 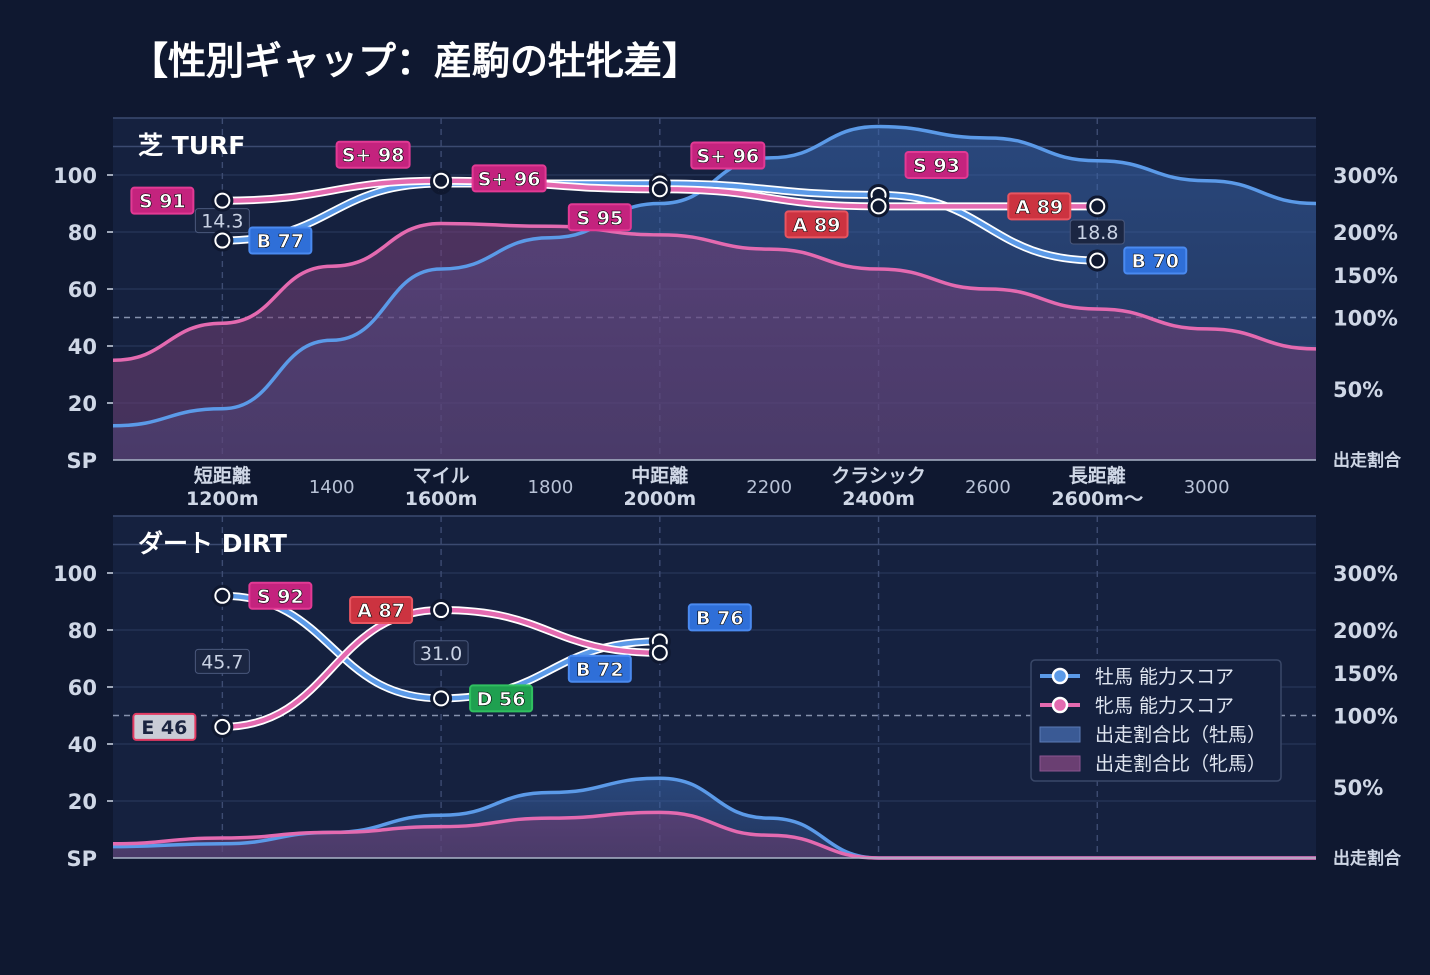 I want to click on x-category-sub: 1200m, so click(x=222, y=499).